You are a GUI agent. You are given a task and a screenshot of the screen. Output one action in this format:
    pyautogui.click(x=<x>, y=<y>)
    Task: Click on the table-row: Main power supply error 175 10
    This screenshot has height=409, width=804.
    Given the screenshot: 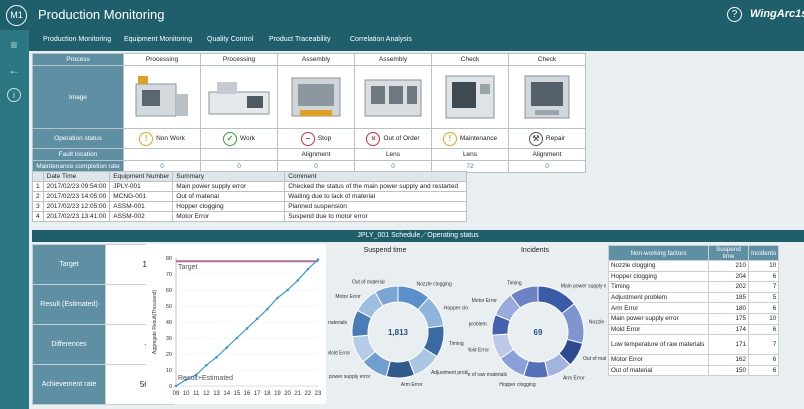 What is the action you would take?
    pyautogui.click(x=694, y=318)
    